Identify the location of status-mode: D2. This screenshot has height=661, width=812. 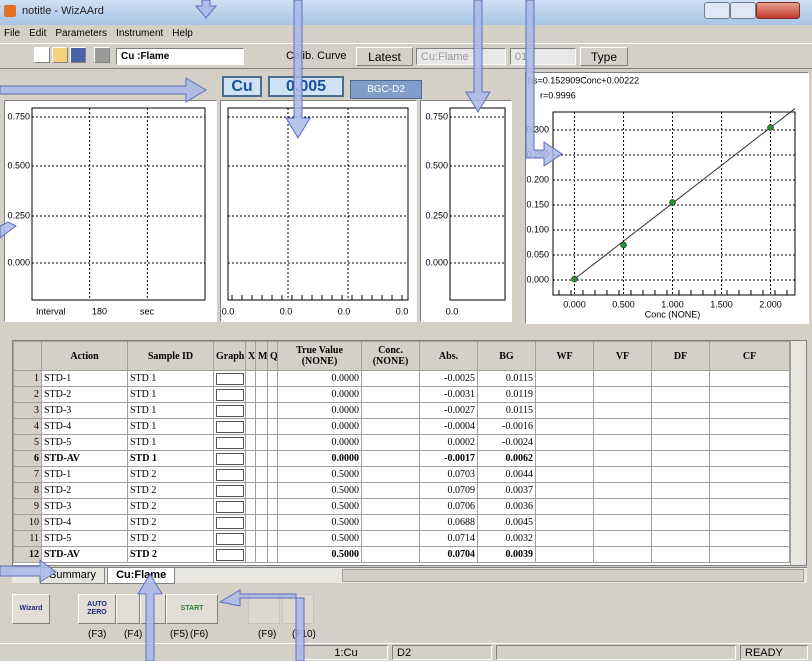
(442, 652).